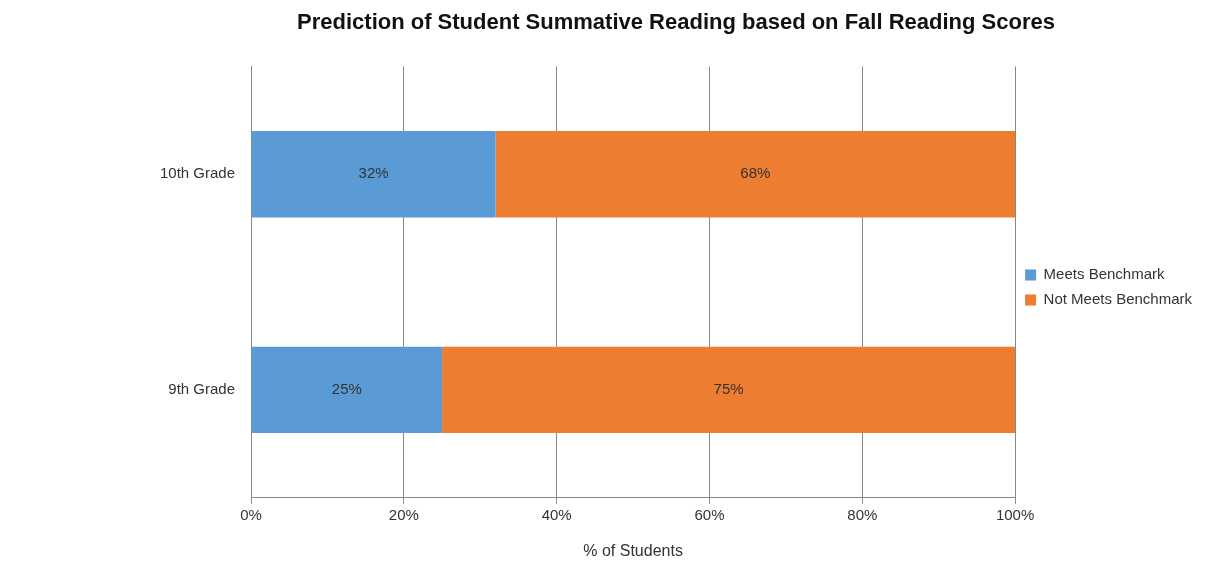  What do you see at coordinates (1104, 274) in the screenshot?
I see `legend-label: Meets Benchmark` at bounding box center [1104, 274].